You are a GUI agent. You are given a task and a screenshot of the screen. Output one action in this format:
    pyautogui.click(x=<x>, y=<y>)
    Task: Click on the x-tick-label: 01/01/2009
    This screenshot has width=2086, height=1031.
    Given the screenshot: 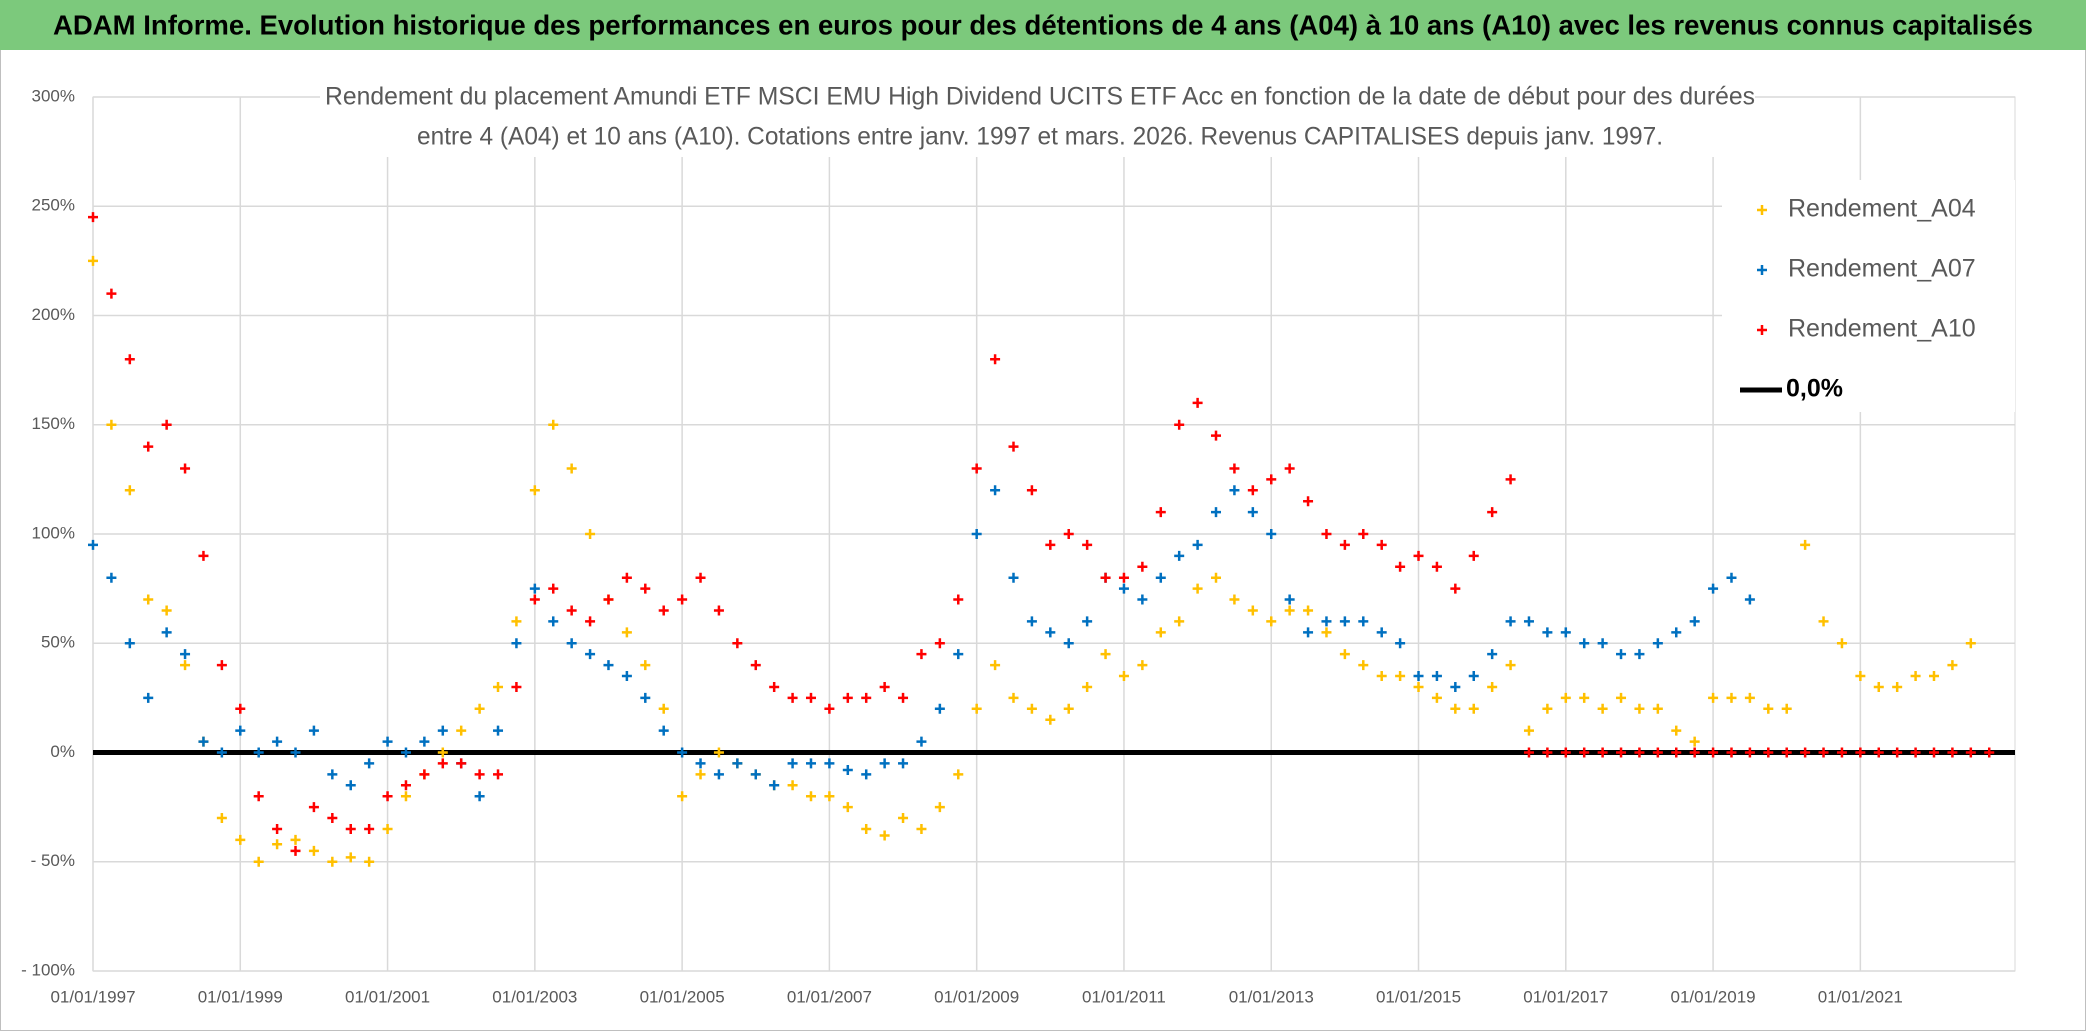 What is the action you would take?
    pyautogui.click(x=976, y=996)
    